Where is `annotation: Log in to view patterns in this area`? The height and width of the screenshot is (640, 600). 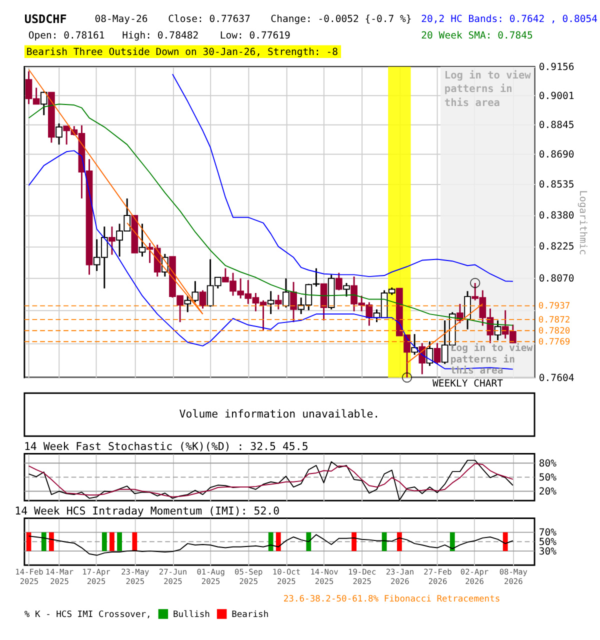
annotation: Log in to view patterns in this area is located at coordinates (491, 360).